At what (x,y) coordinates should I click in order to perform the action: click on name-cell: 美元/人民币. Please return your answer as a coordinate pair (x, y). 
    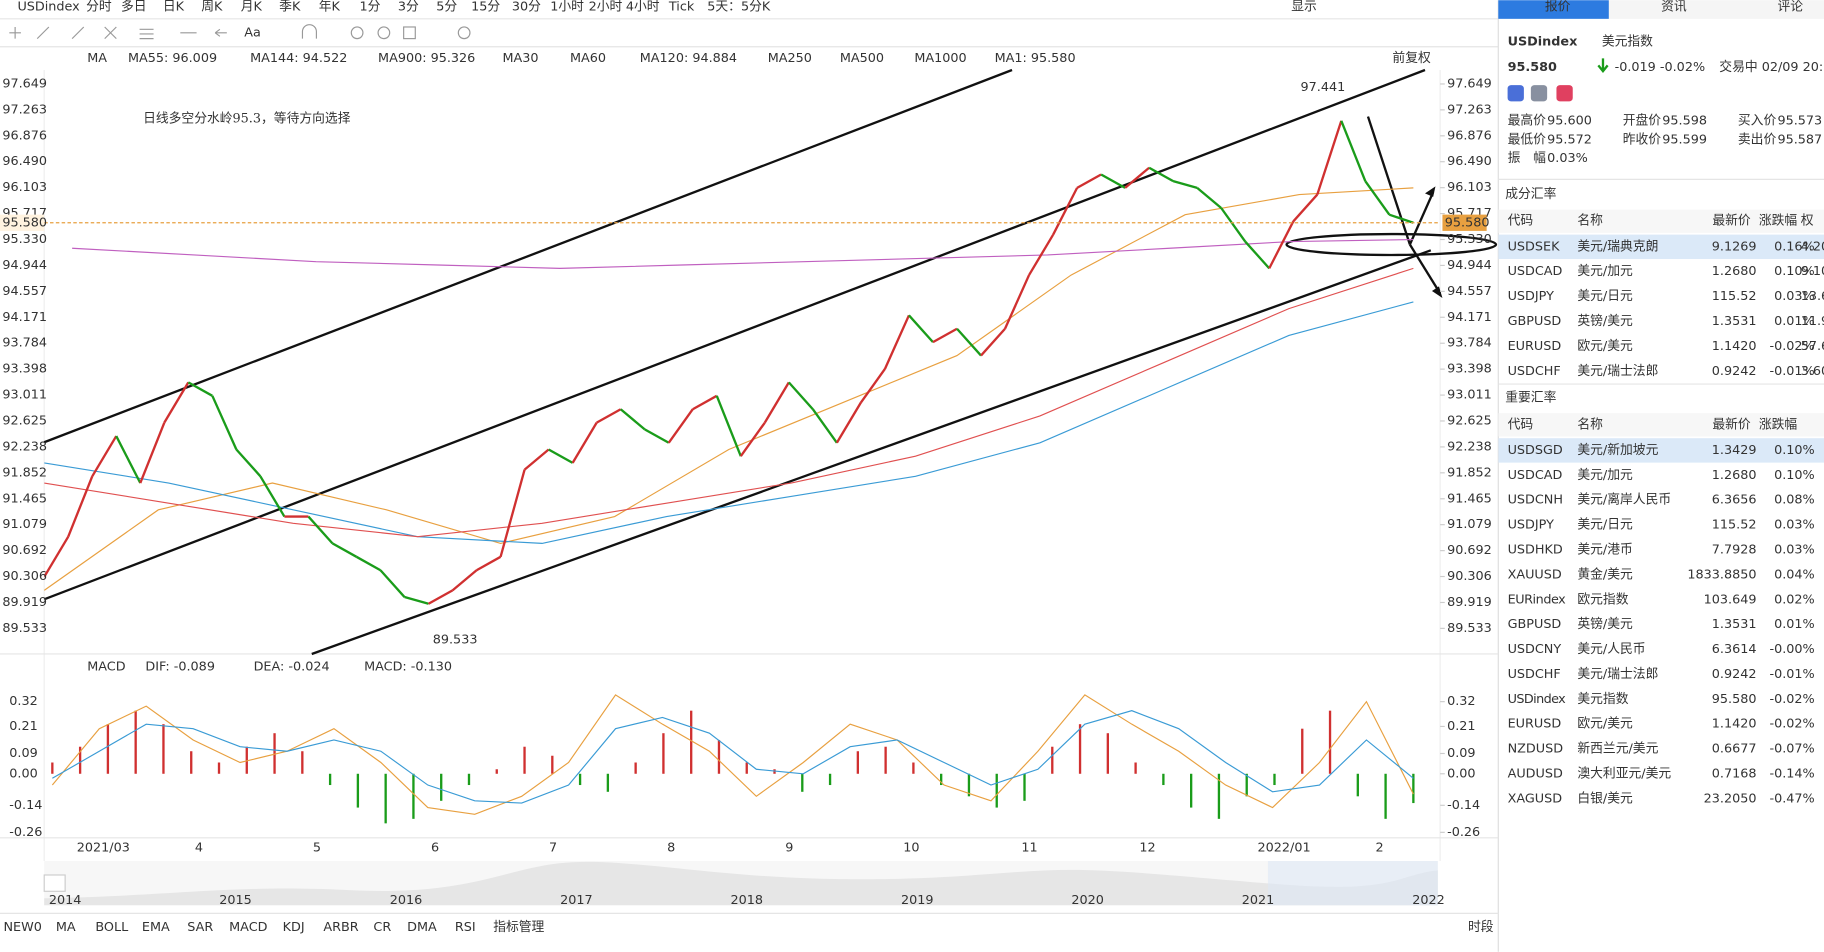
    Looking at the image, I should click on (1611, 649).